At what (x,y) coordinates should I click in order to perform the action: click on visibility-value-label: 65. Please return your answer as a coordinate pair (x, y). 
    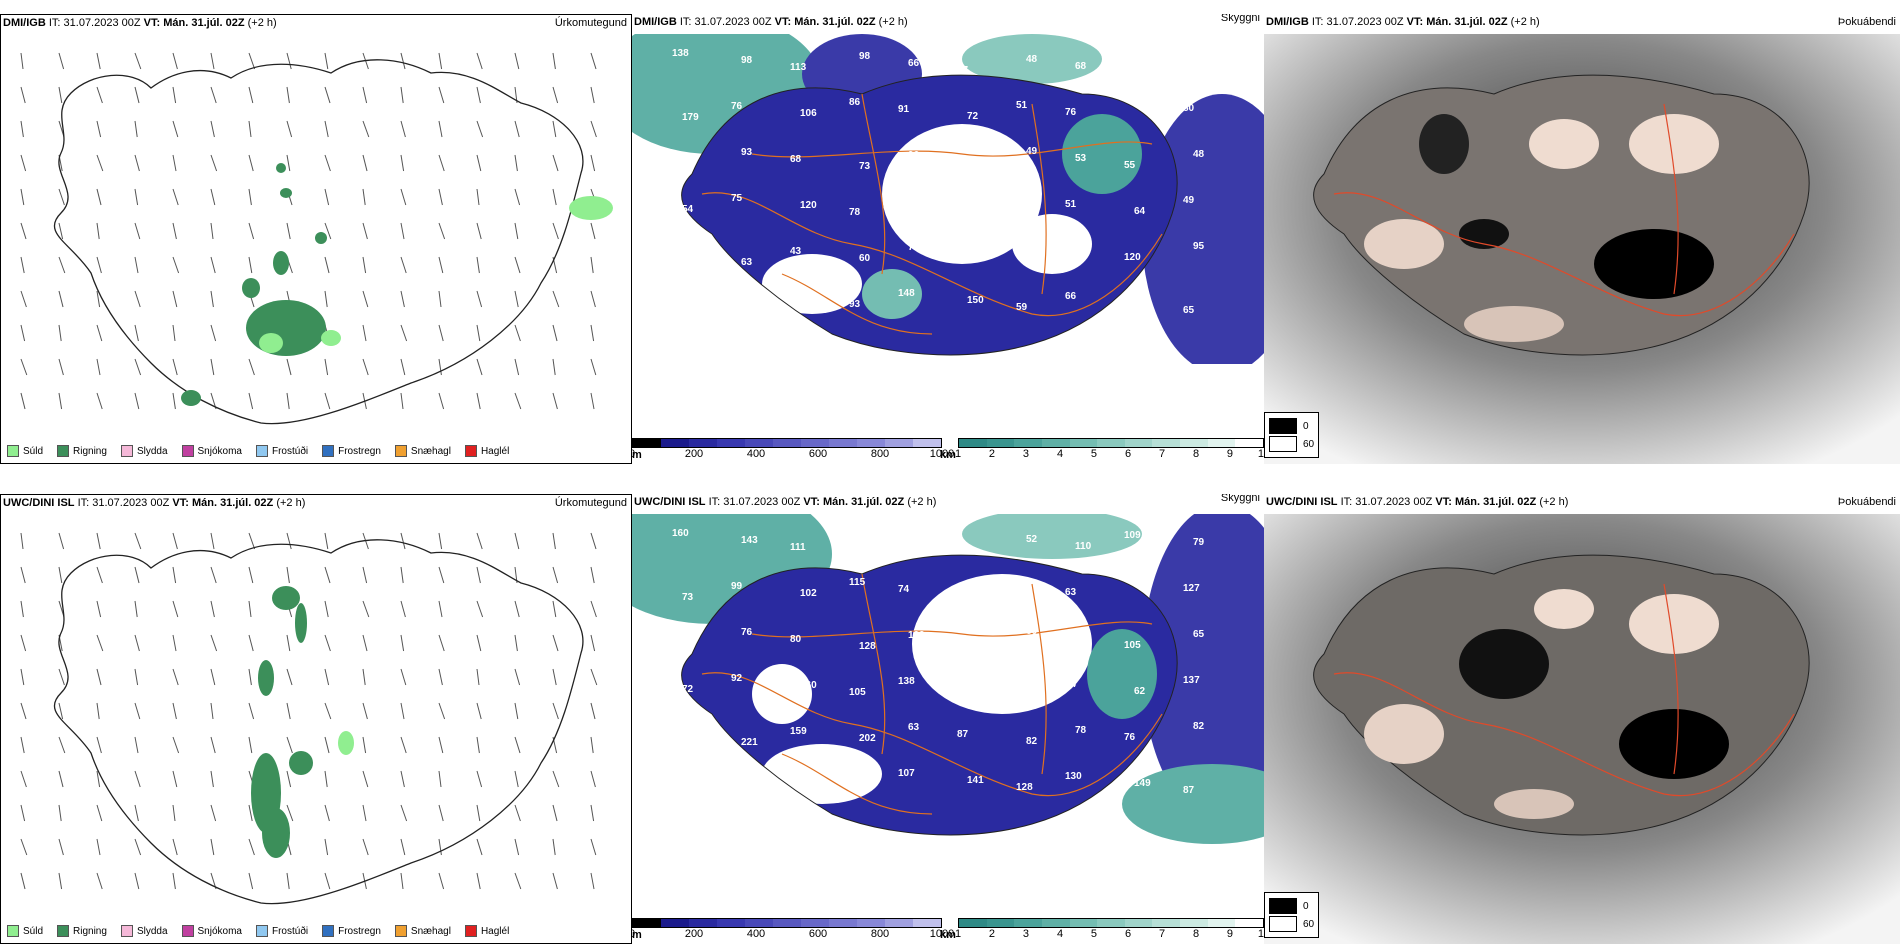
    Looking at the image, I should click on (1199, 634).